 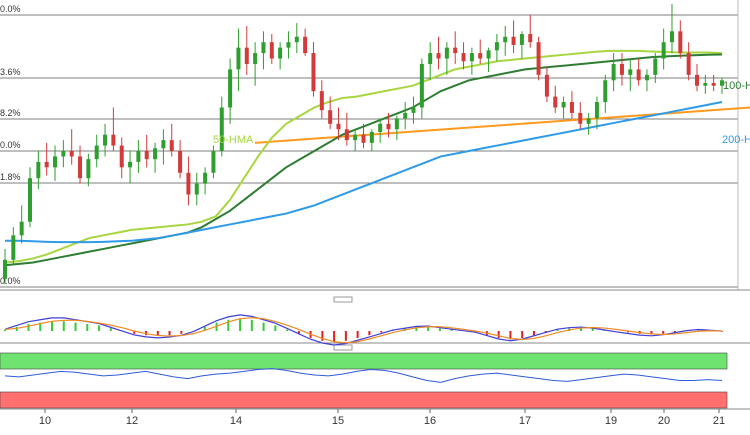 I want to click on rsi-oversold-zone, so click(x=364, y=400).